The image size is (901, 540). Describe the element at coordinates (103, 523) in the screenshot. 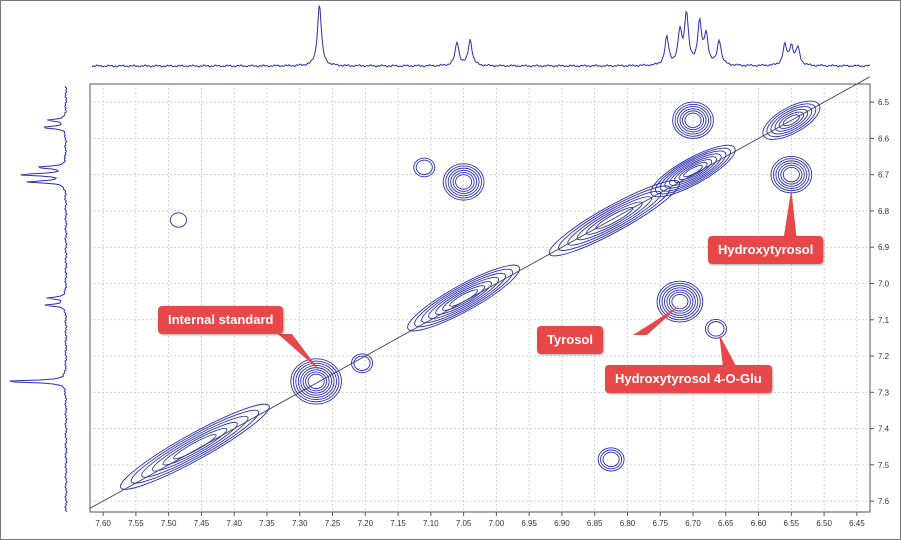

I see `x-tick-label: 7.60` at that location.